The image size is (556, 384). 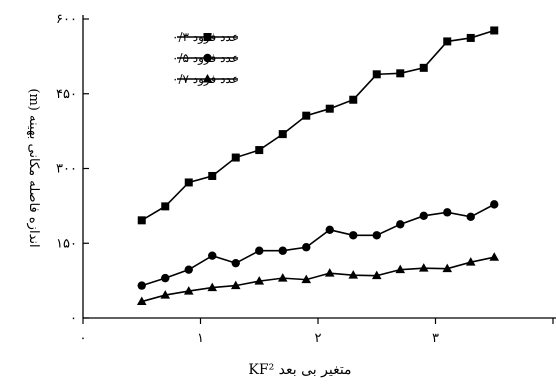 I want to click on legend-label: عدد فرود ۰/۳, so click(x=205, y=37).